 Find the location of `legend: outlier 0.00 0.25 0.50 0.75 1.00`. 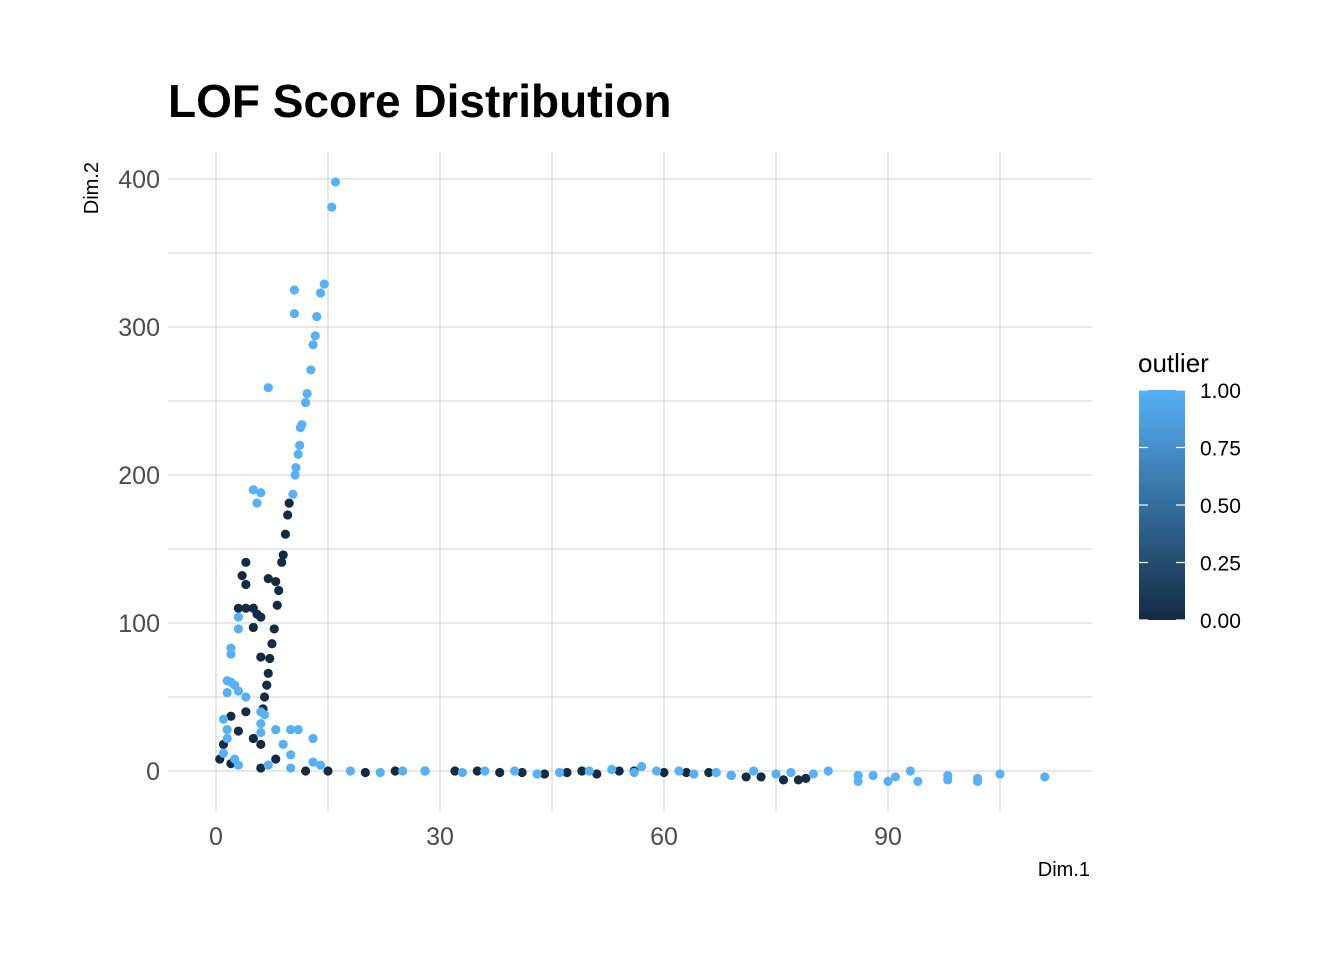

legend: outlier 0.00 0.25 0.50 0.75 1.00 is located at coordinates (1189, 490).